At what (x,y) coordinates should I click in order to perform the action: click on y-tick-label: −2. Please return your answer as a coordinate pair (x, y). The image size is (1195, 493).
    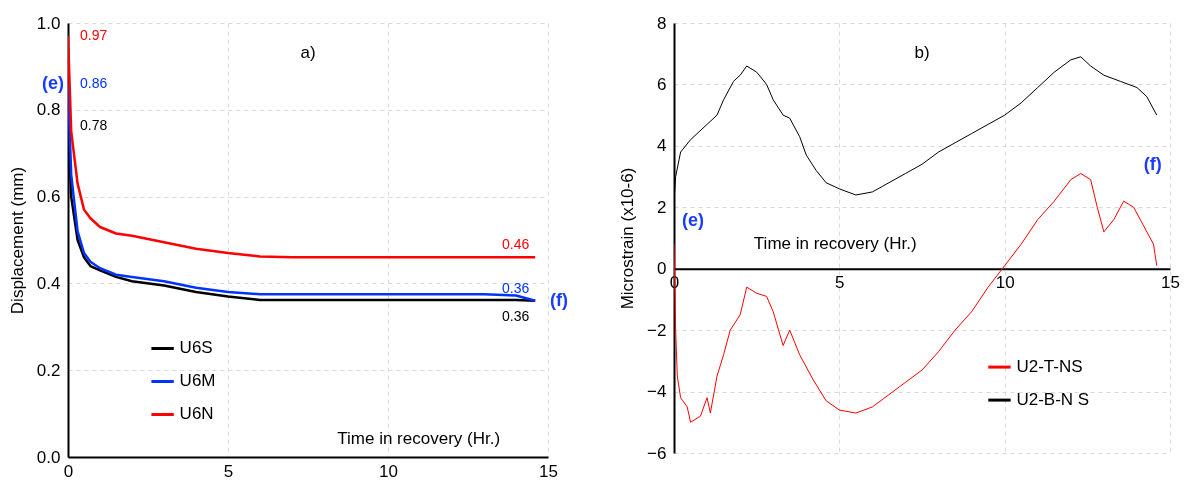
    Looking at the image, I should click on (657, 330).